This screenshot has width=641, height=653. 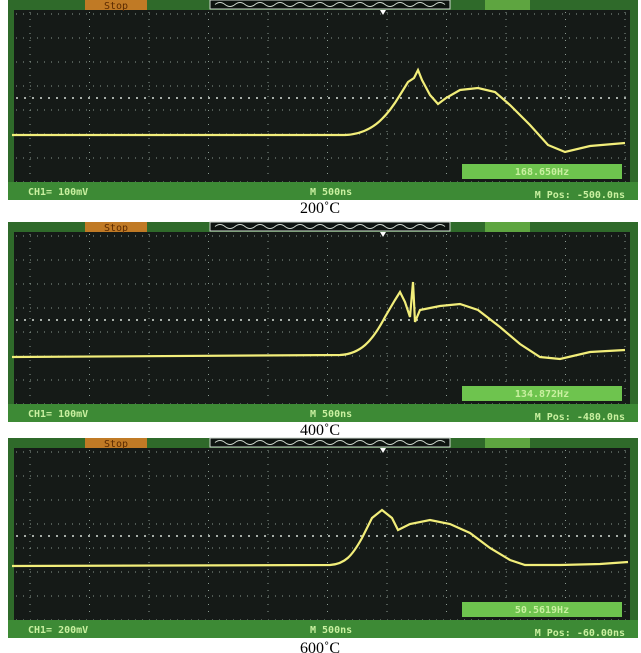 What do you see at coordinates (320, 208) in the screenshot?
I see `caption: 200˚C` at bounding box center [320, 208].